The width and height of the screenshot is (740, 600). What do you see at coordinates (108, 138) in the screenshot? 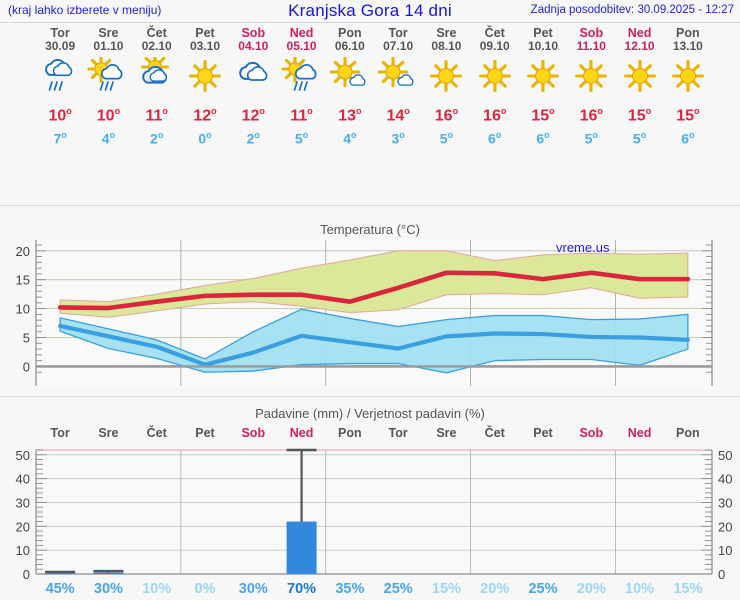
I see `min-temperature: 4o` at bounding box center [108, 138].